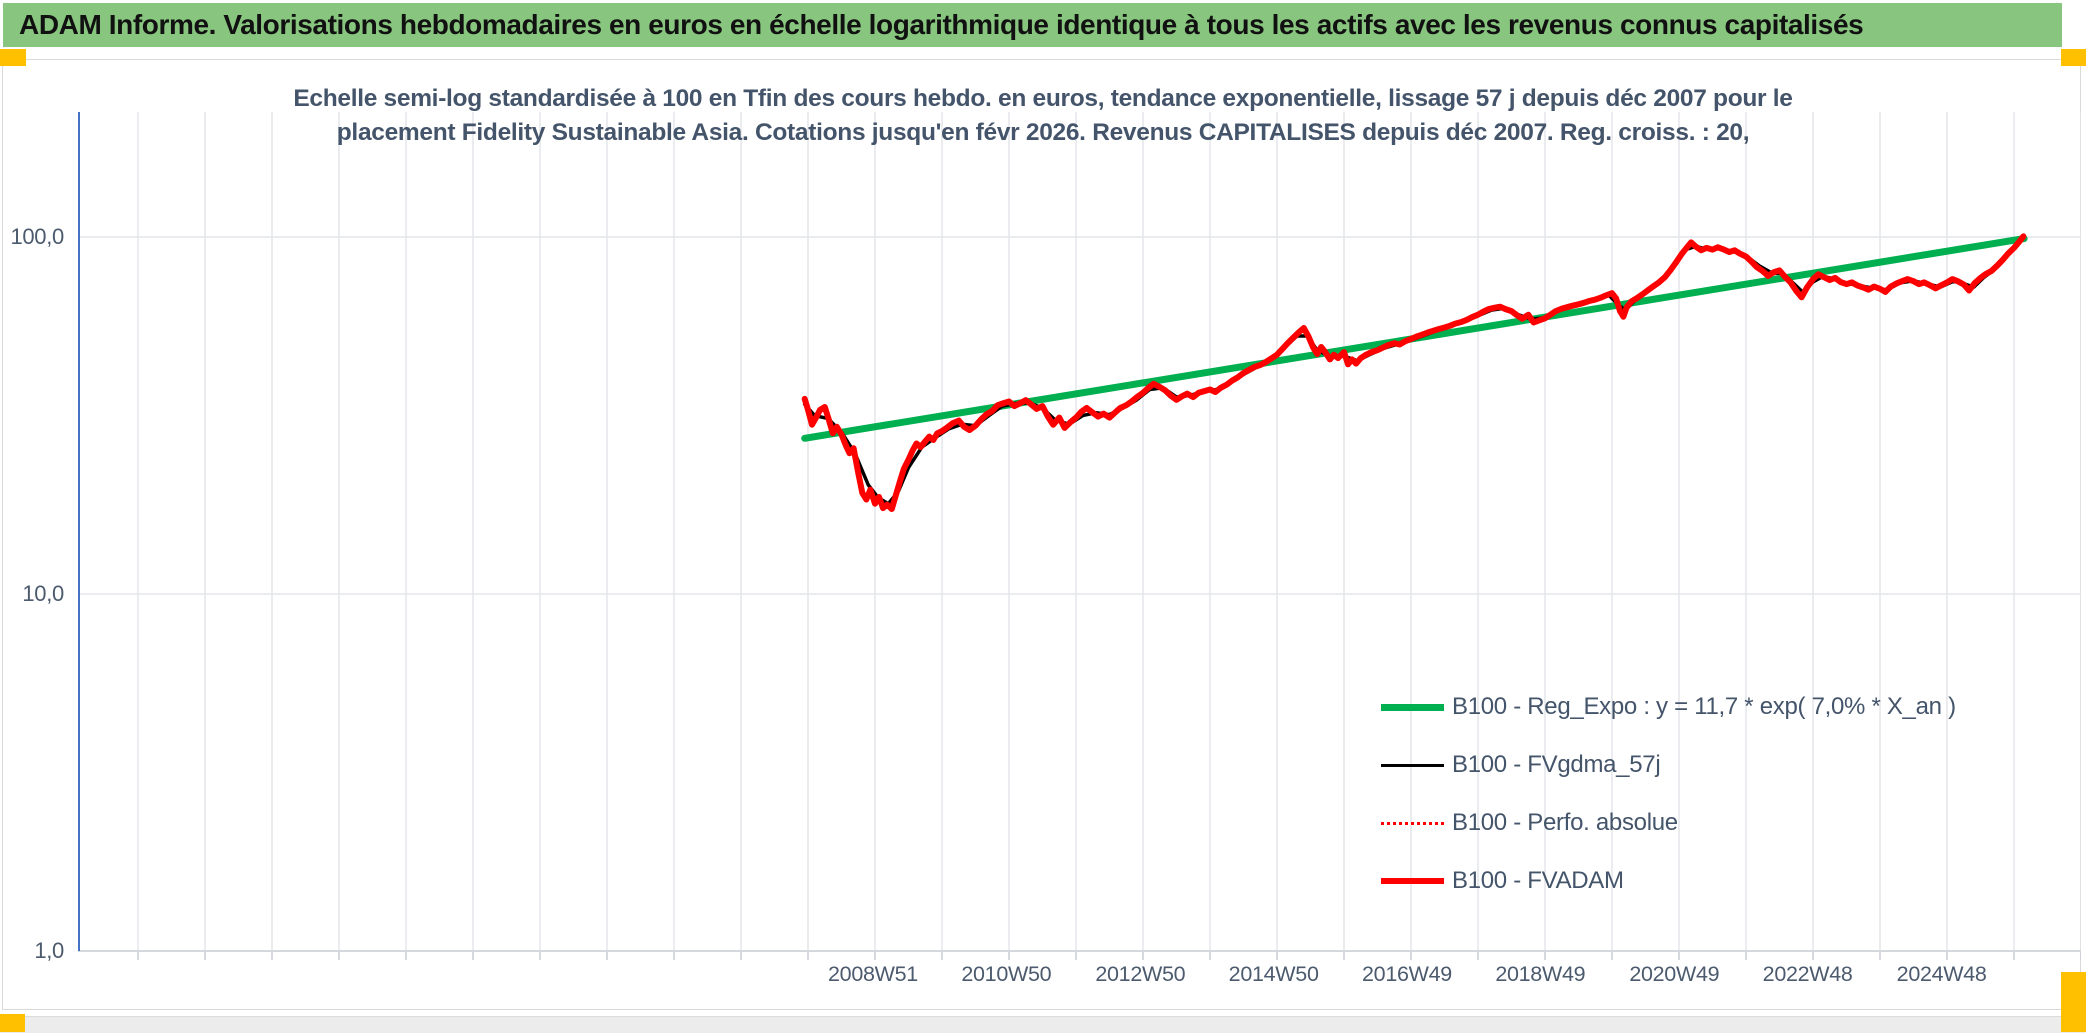 This screenshot has height=1033, width=2086. What do you see at coordinates (1668, 765) in the screenshot?
I see `legend-item-fvgdma: B100 - FVgdma_57j` at bounding box center [1668, 765].